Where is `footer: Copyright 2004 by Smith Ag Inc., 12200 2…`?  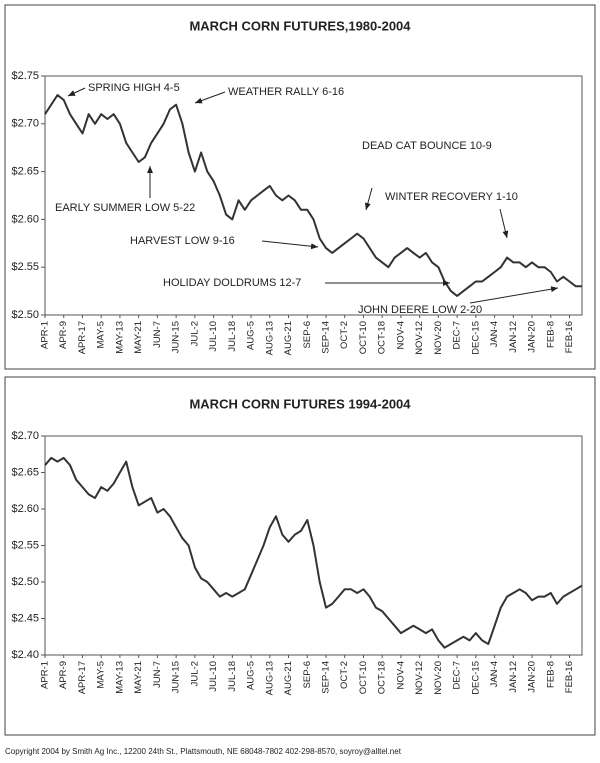 footer: Copyright 2004 by Smith Ag Inc., 12200 2… is located at coordinates (203, 751).